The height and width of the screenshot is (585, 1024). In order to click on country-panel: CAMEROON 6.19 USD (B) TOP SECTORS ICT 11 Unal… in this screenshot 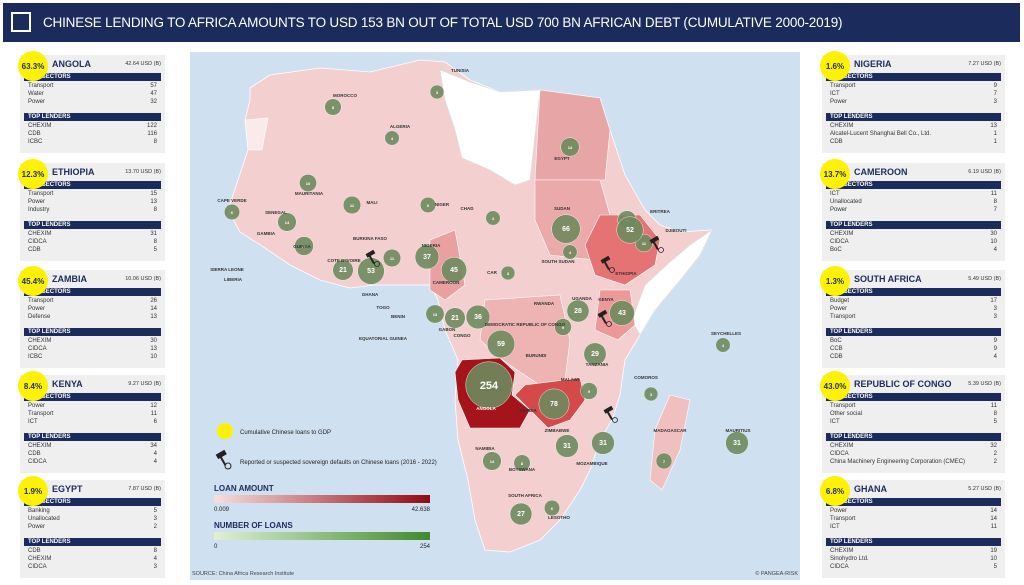, I will do `click(913, 212)`.